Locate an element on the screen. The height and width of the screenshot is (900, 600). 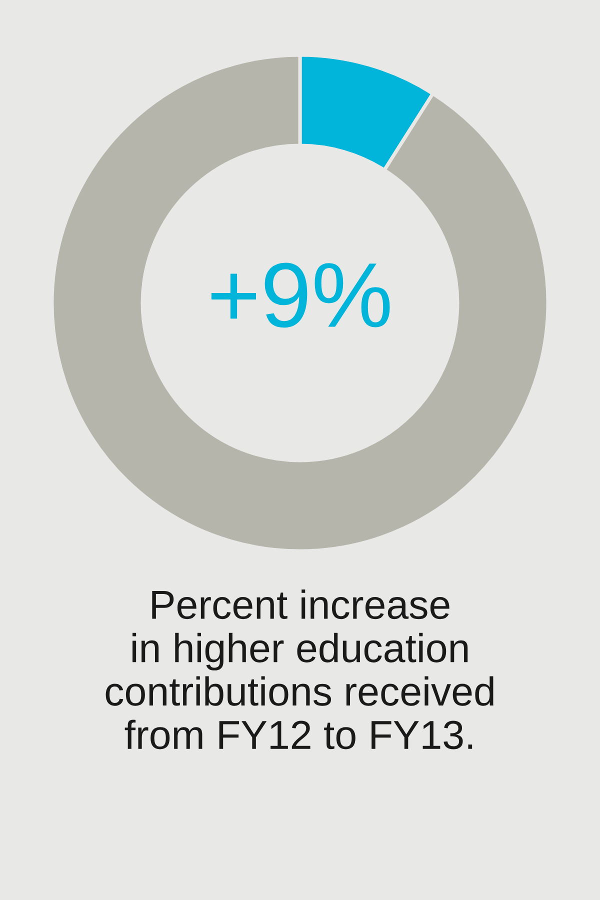
text: +9% is located at coordinates (300, 295).